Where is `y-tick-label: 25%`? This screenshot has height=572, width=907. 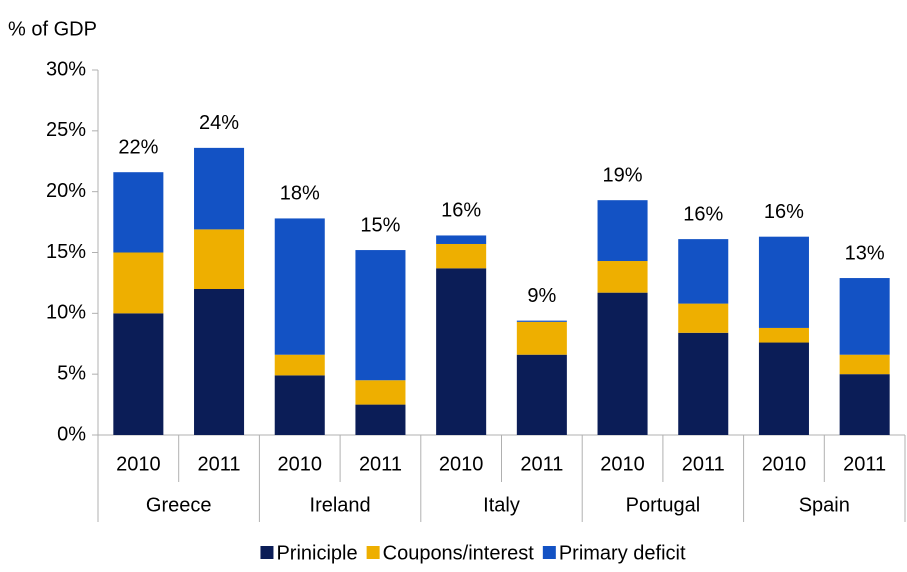
y-tick-label: 25% is located at coordinates (66, 130).